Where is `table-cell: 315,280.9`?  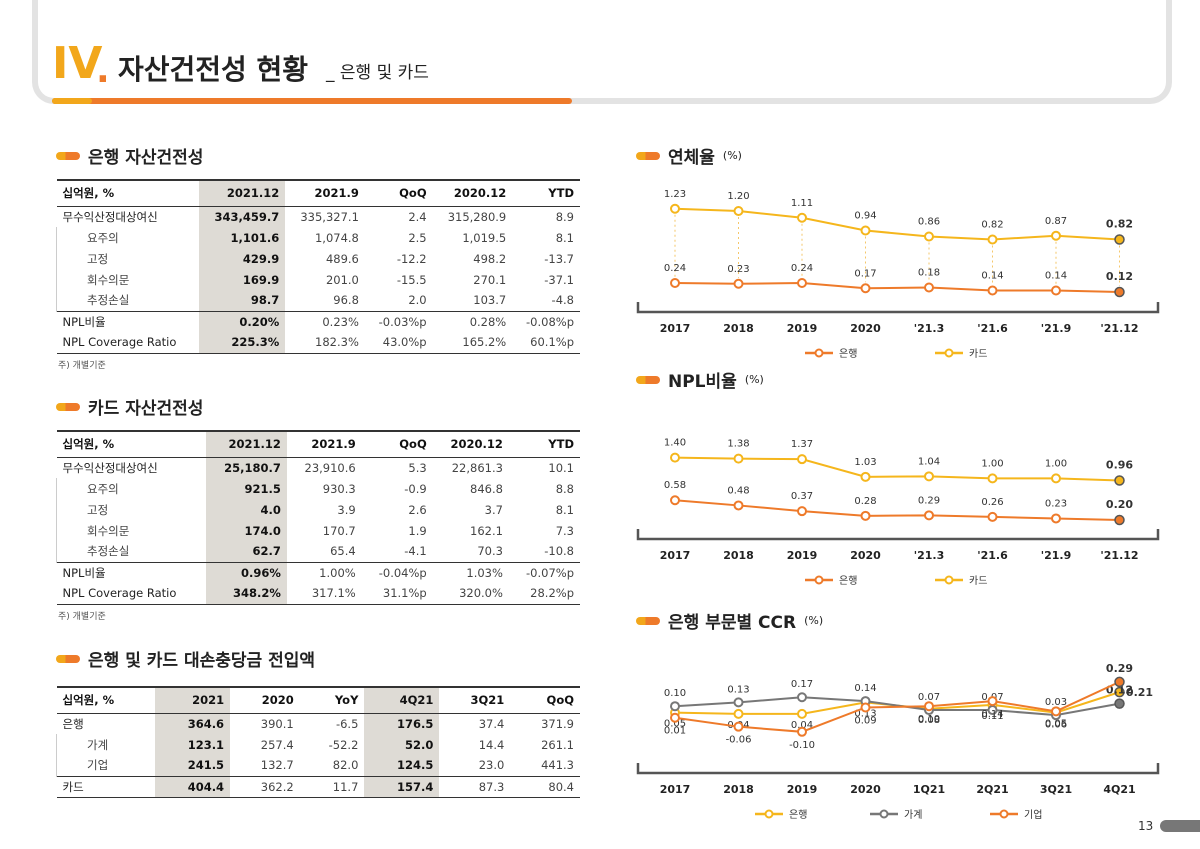 table-cell: 315,280.9 is located at coordinates (477, 216).